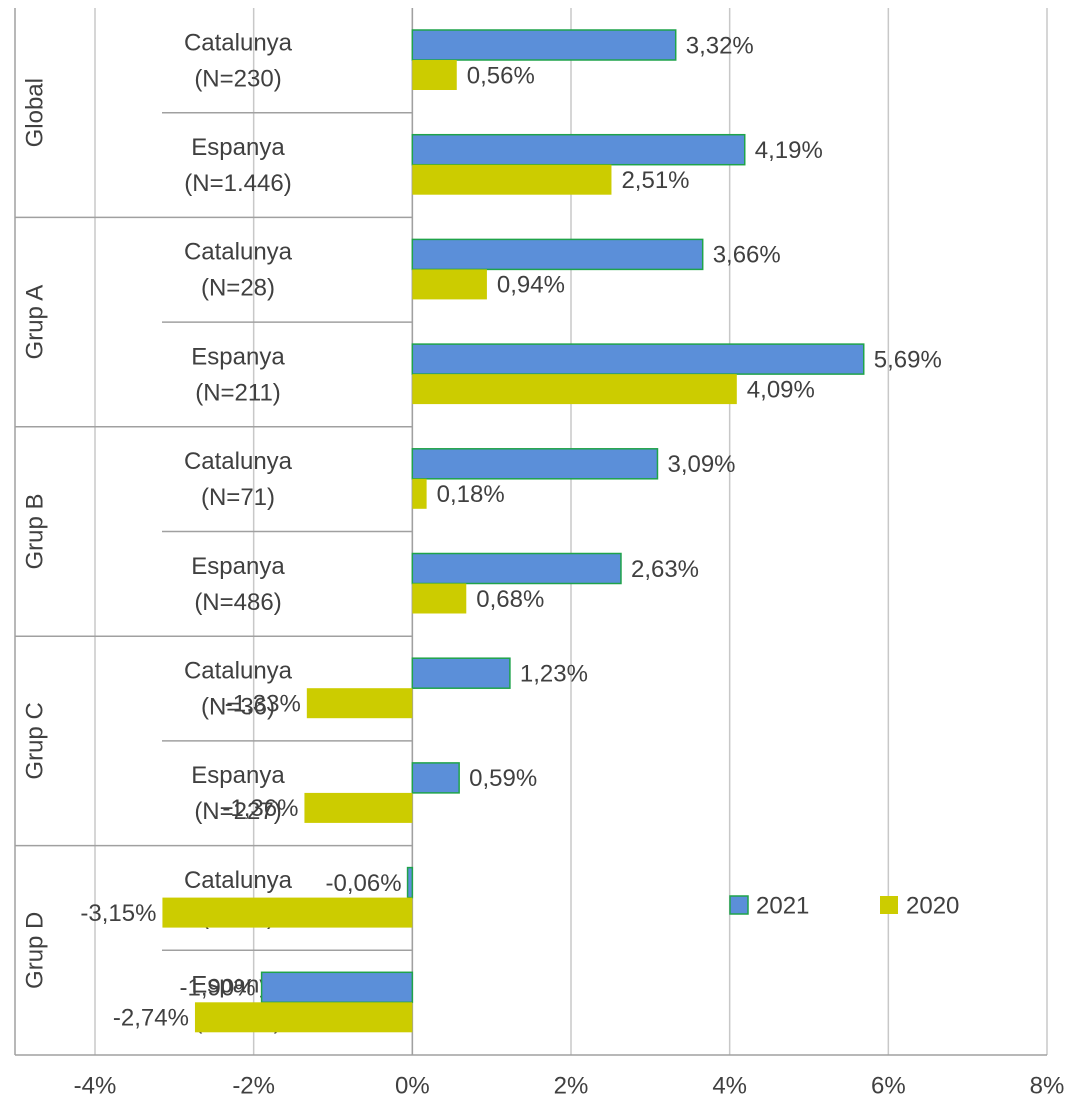 This screenshot has height=1110, width=1082. What do you see at coordinates (1047, 1085) in the screenshot?
I see `x-tick-label: 8%` at bounding box center [1047, 1085].